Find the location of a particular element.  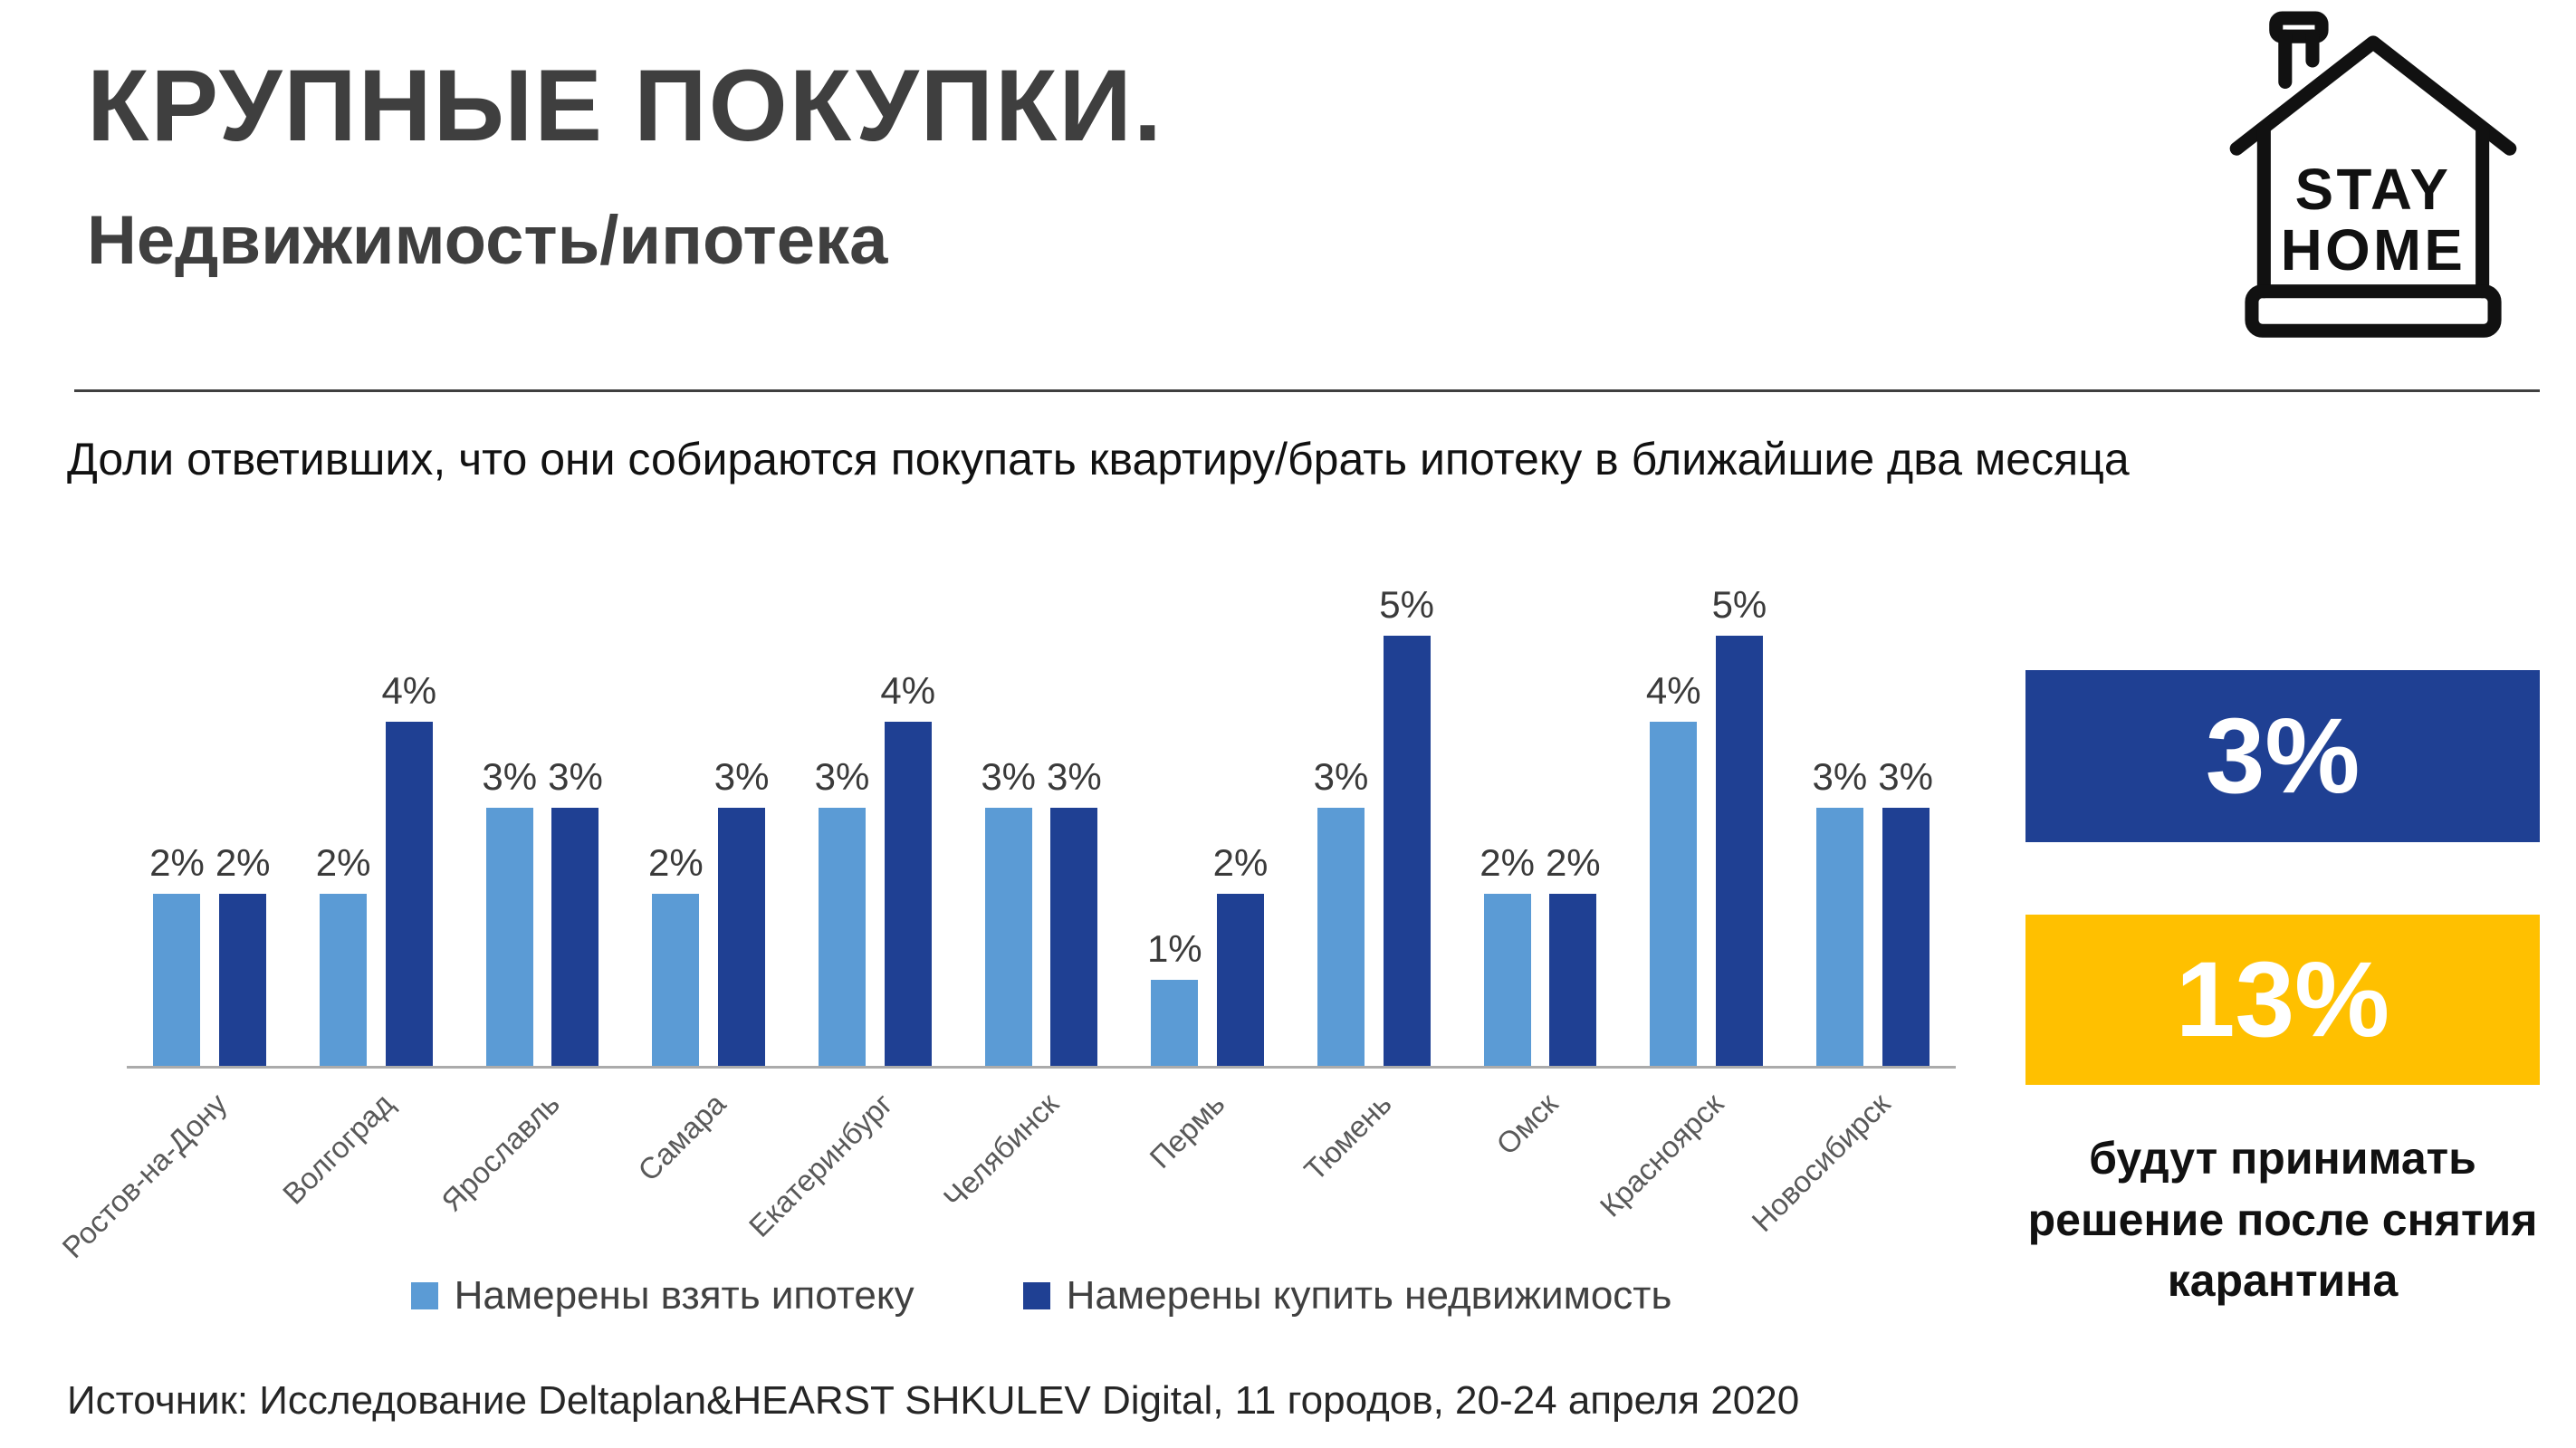

stat-value-1: 3% is located at coordinates (2283, 756).